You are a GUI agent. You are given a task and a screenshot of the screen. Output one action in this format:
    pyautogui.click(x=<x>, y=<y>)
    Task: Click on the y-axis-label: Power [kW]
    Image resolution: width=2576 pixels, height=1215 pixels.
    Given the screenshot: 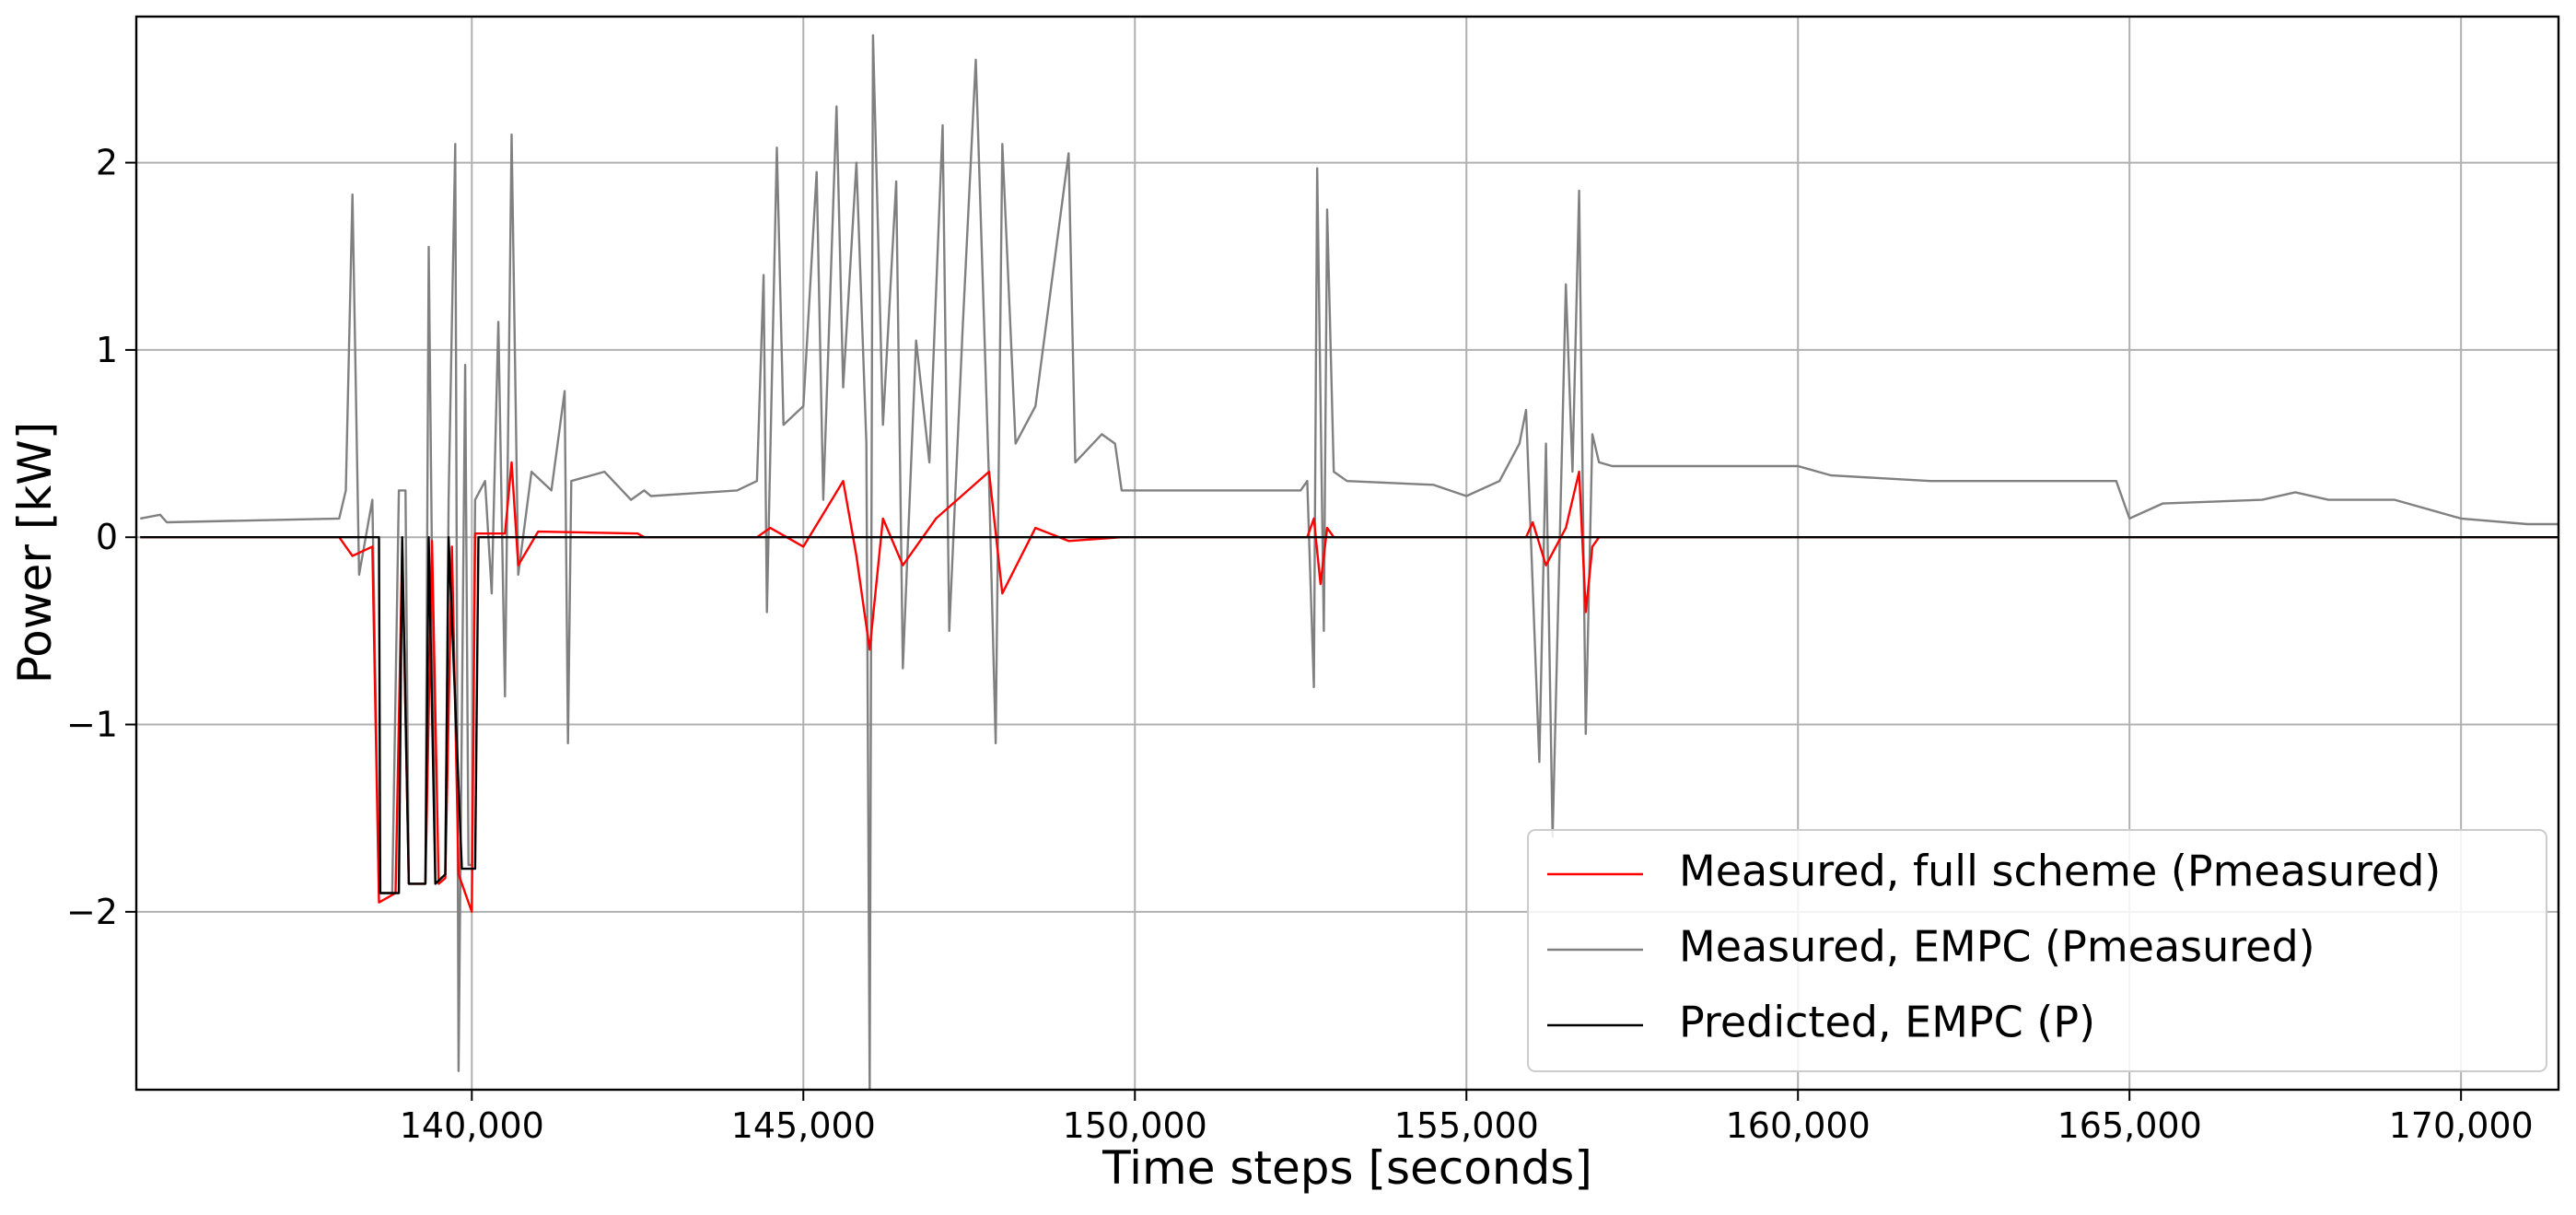 What is the action you would take?
    pyautogui.click(x=35, y=553)
    